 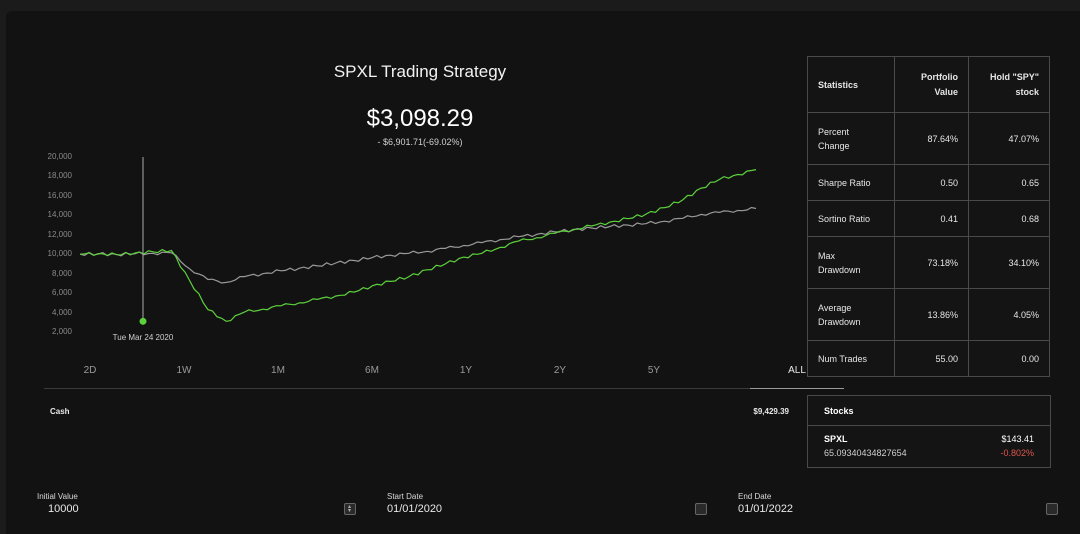 What do you see at coordinates (59, 176) in the screenshot?
I see `y-tick-label: 18,000` at bounding box center [59, 176].